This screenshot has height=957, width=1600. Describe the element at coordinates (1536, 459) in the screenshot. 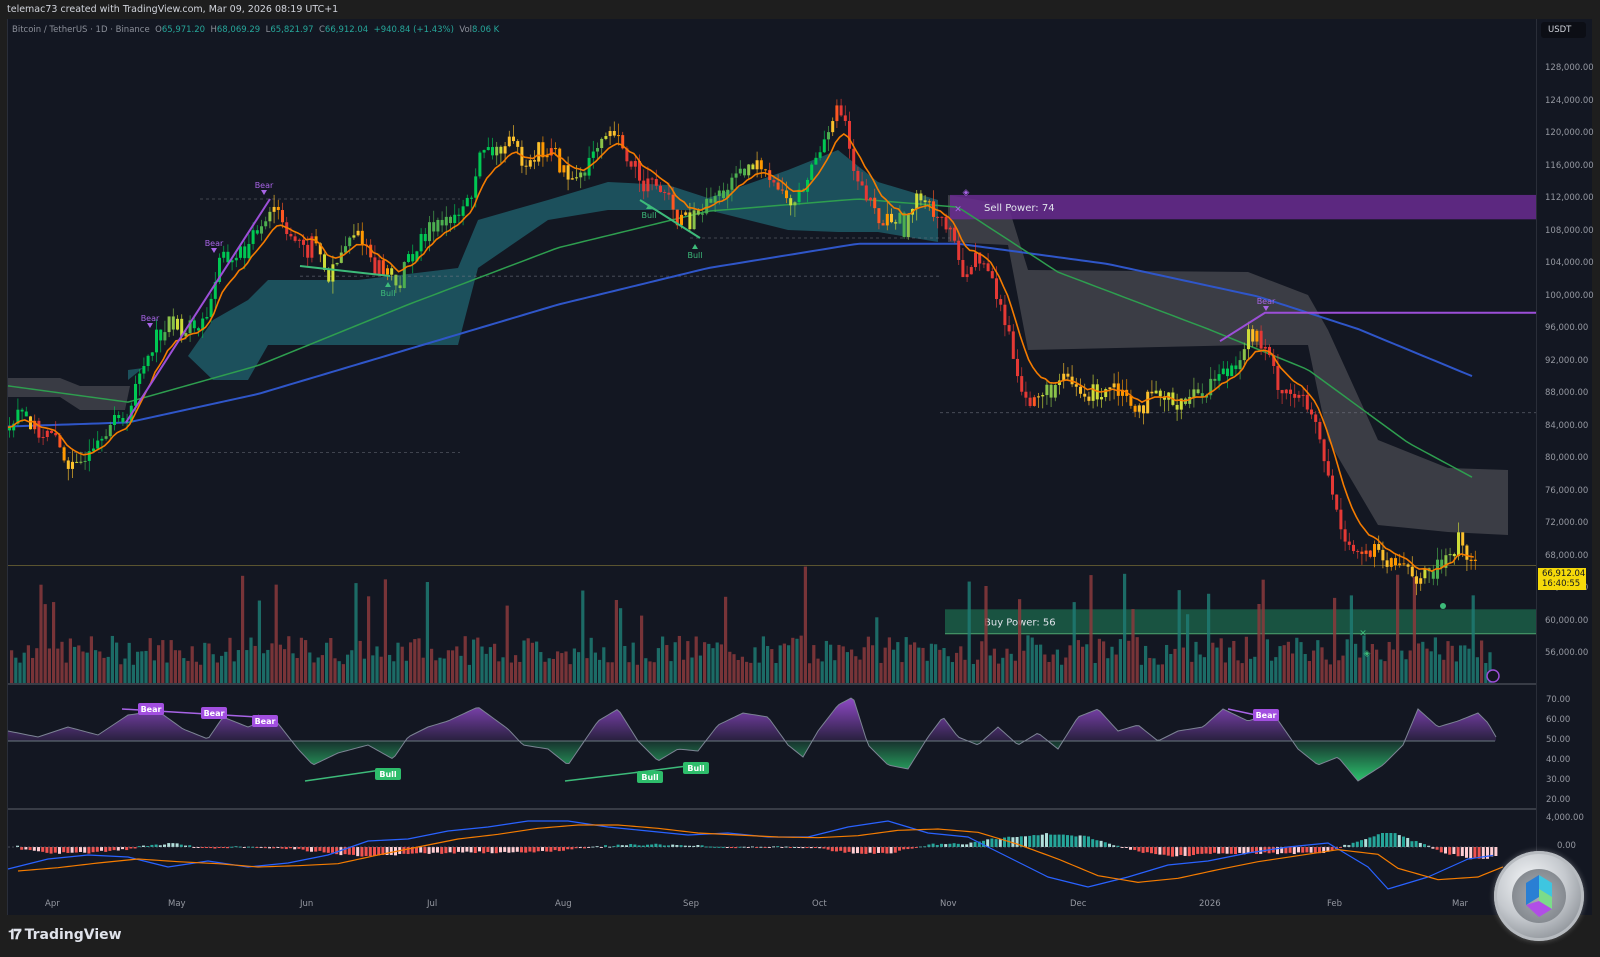

I see `price-axis-divider` at that location.